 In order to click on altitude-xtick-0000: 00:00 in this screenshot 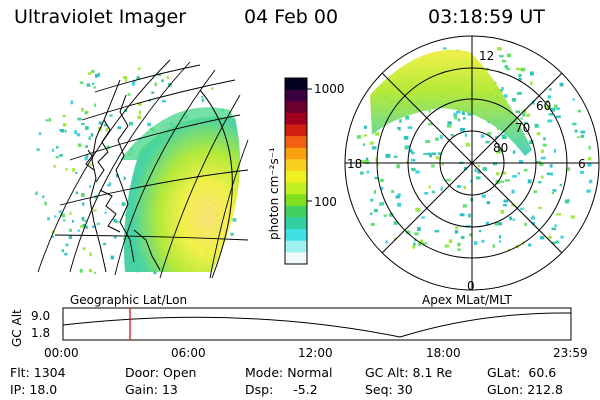, I will do `click(61, 353)`.